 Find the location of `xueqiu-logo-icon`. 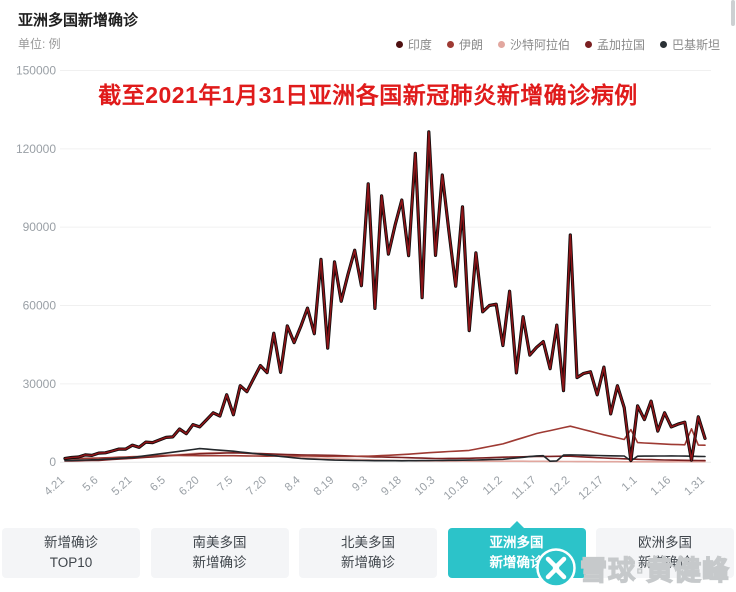

xueqiu-logo-icon is located at coordinates (556, 568).